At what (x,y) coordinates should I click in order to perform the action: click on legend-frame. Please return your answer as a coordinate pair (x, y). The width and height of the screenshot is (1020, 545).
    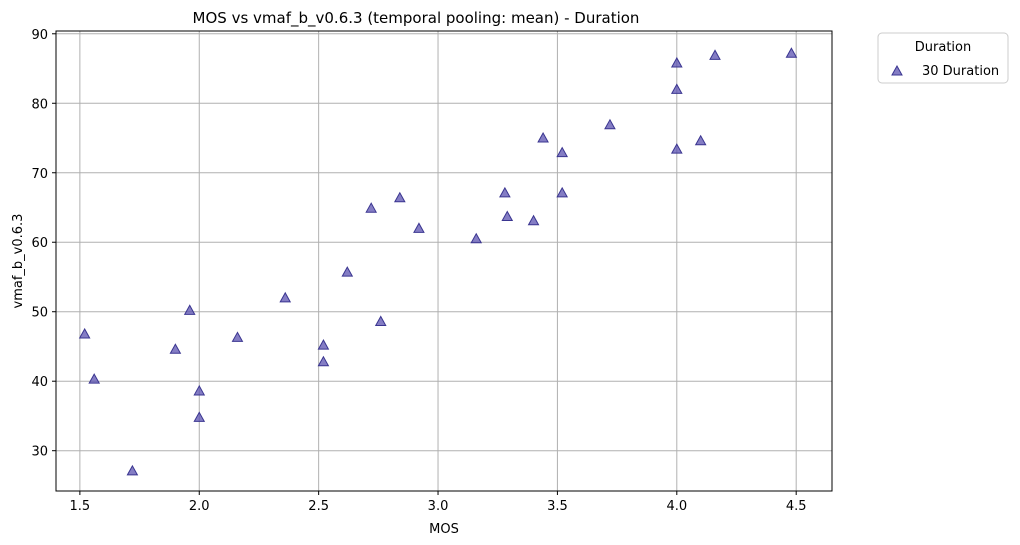
    Looking at the image, I should click on (943, 58).